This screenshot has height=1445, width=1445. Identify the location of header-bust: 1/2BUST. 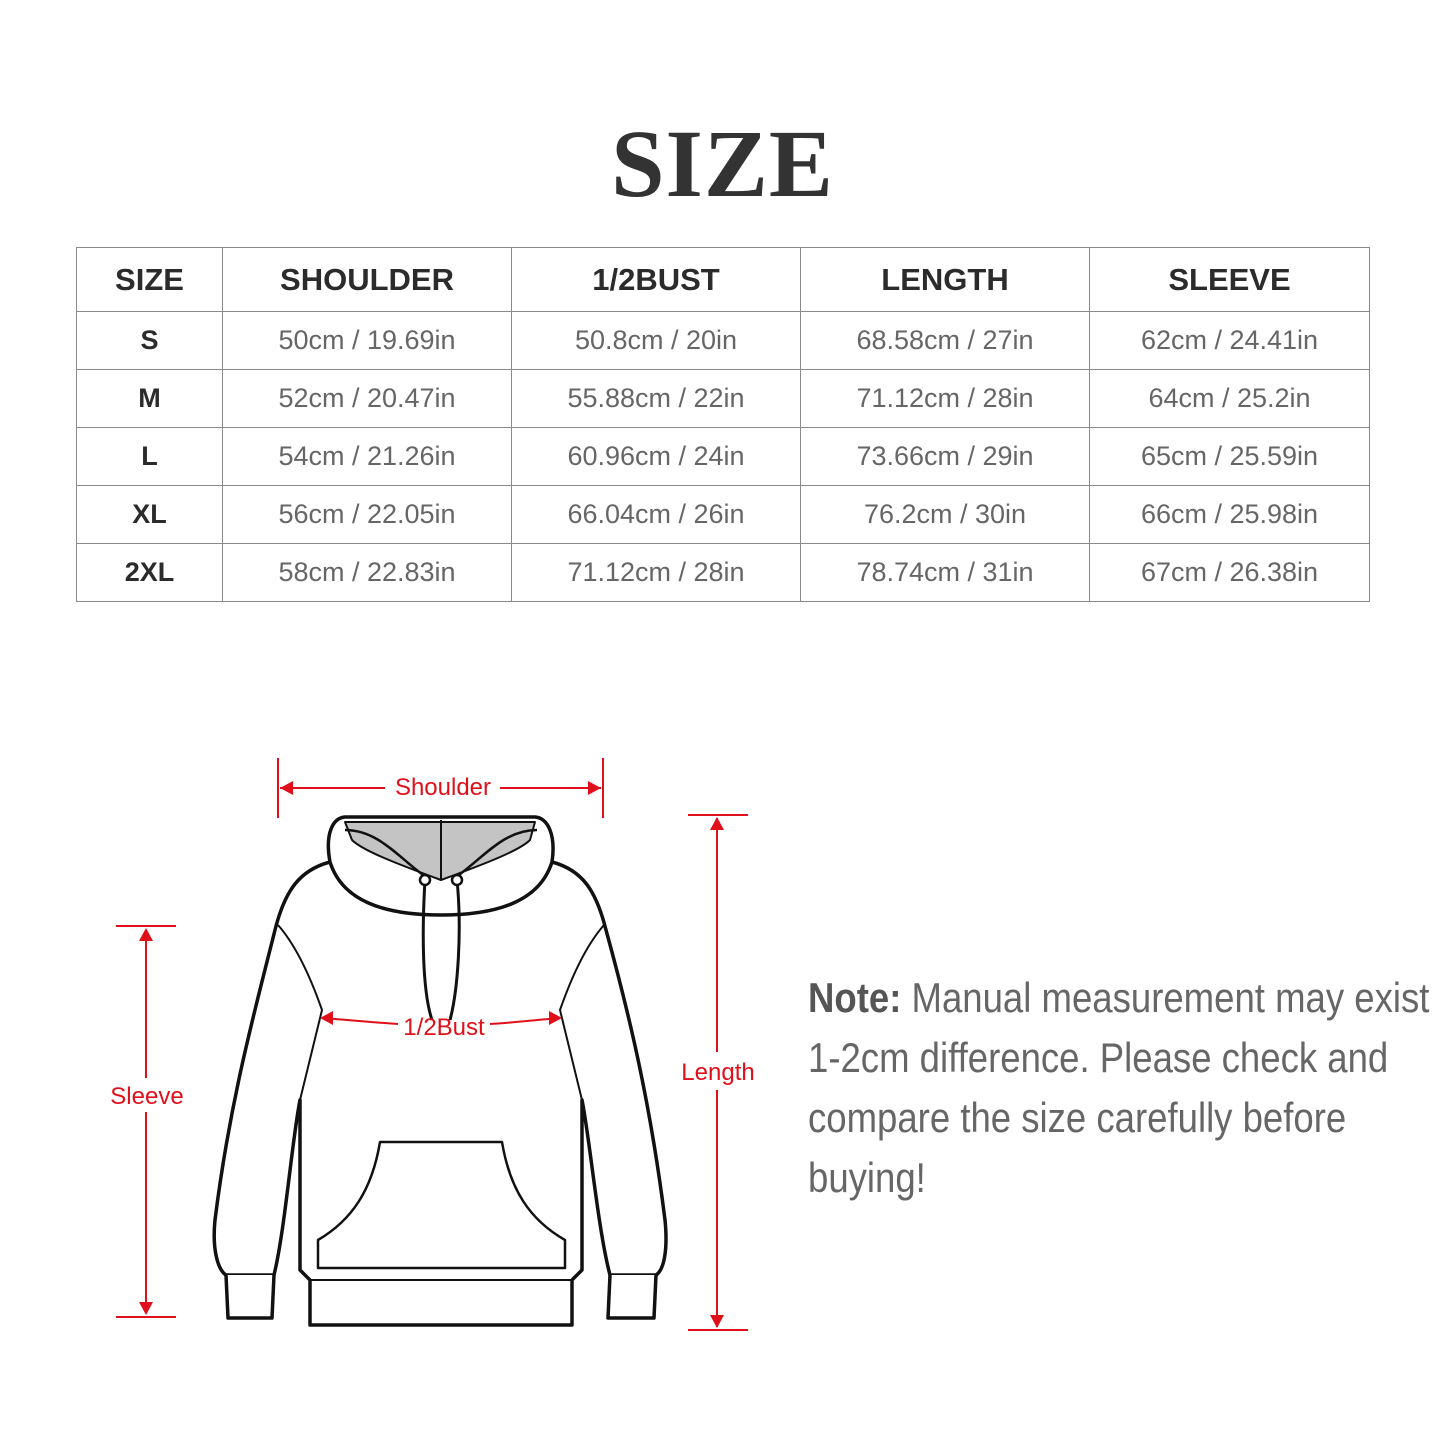
(656, 279).